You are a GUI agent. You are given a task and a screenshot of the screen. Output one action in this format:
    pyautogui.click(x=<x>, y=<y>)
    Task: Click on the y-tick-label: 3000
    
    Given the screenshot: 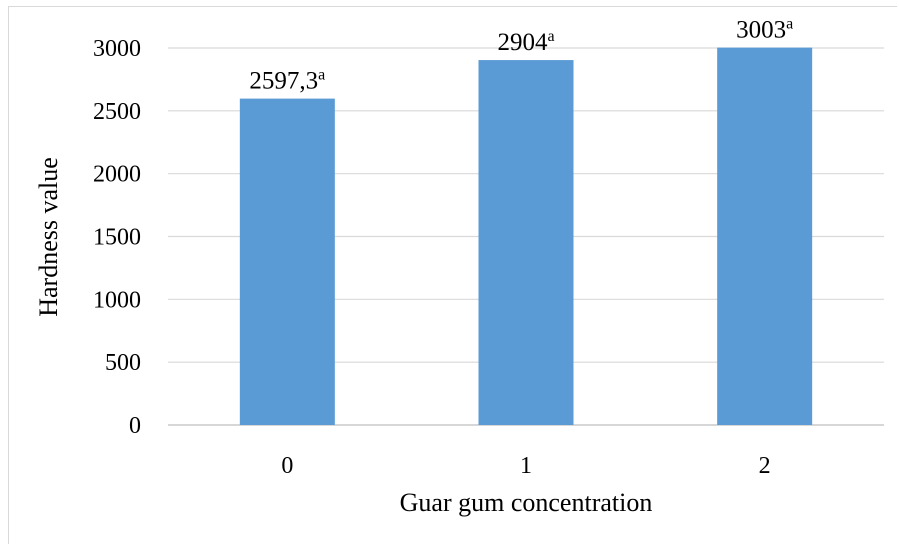 What is the action you would take?
    pyautogui.click(x=117, y=49)
    